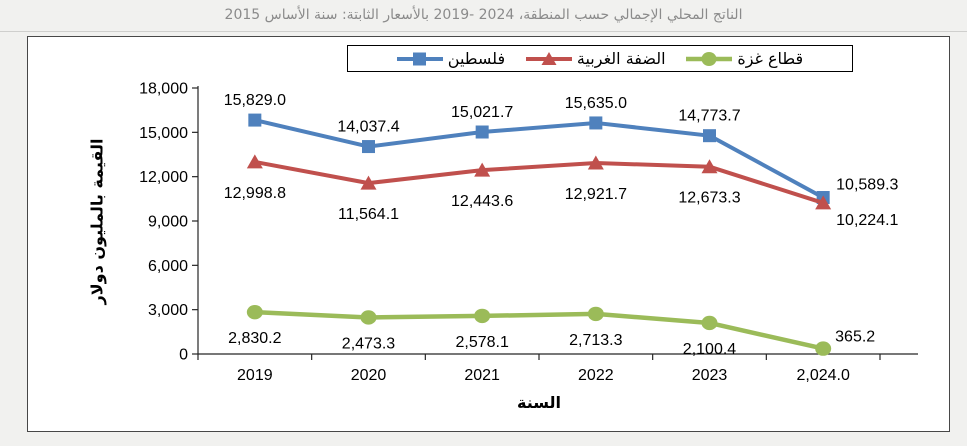 This screenshot has height=446, width=967. Describe the element at coordinates (548, 58) in the screenshot. I see `legend-marker-triangle-icon` at that location.